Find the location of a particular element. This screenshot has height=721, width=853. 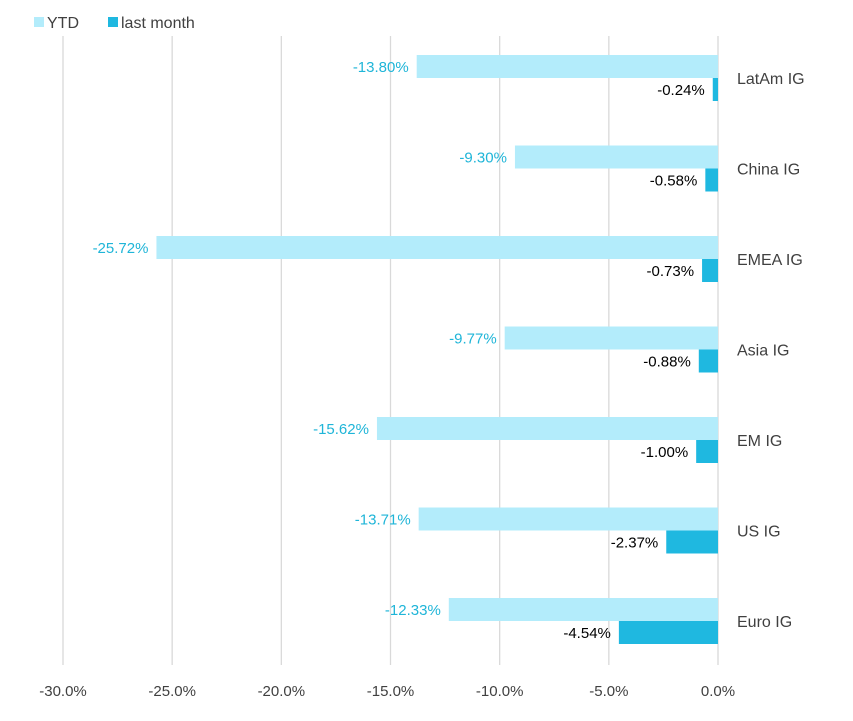

x-tick-labels: -30.0% -25.0% -20.0% -15.0% -10.0% -5.0% 0.0% is located at coordinates (387, 691).